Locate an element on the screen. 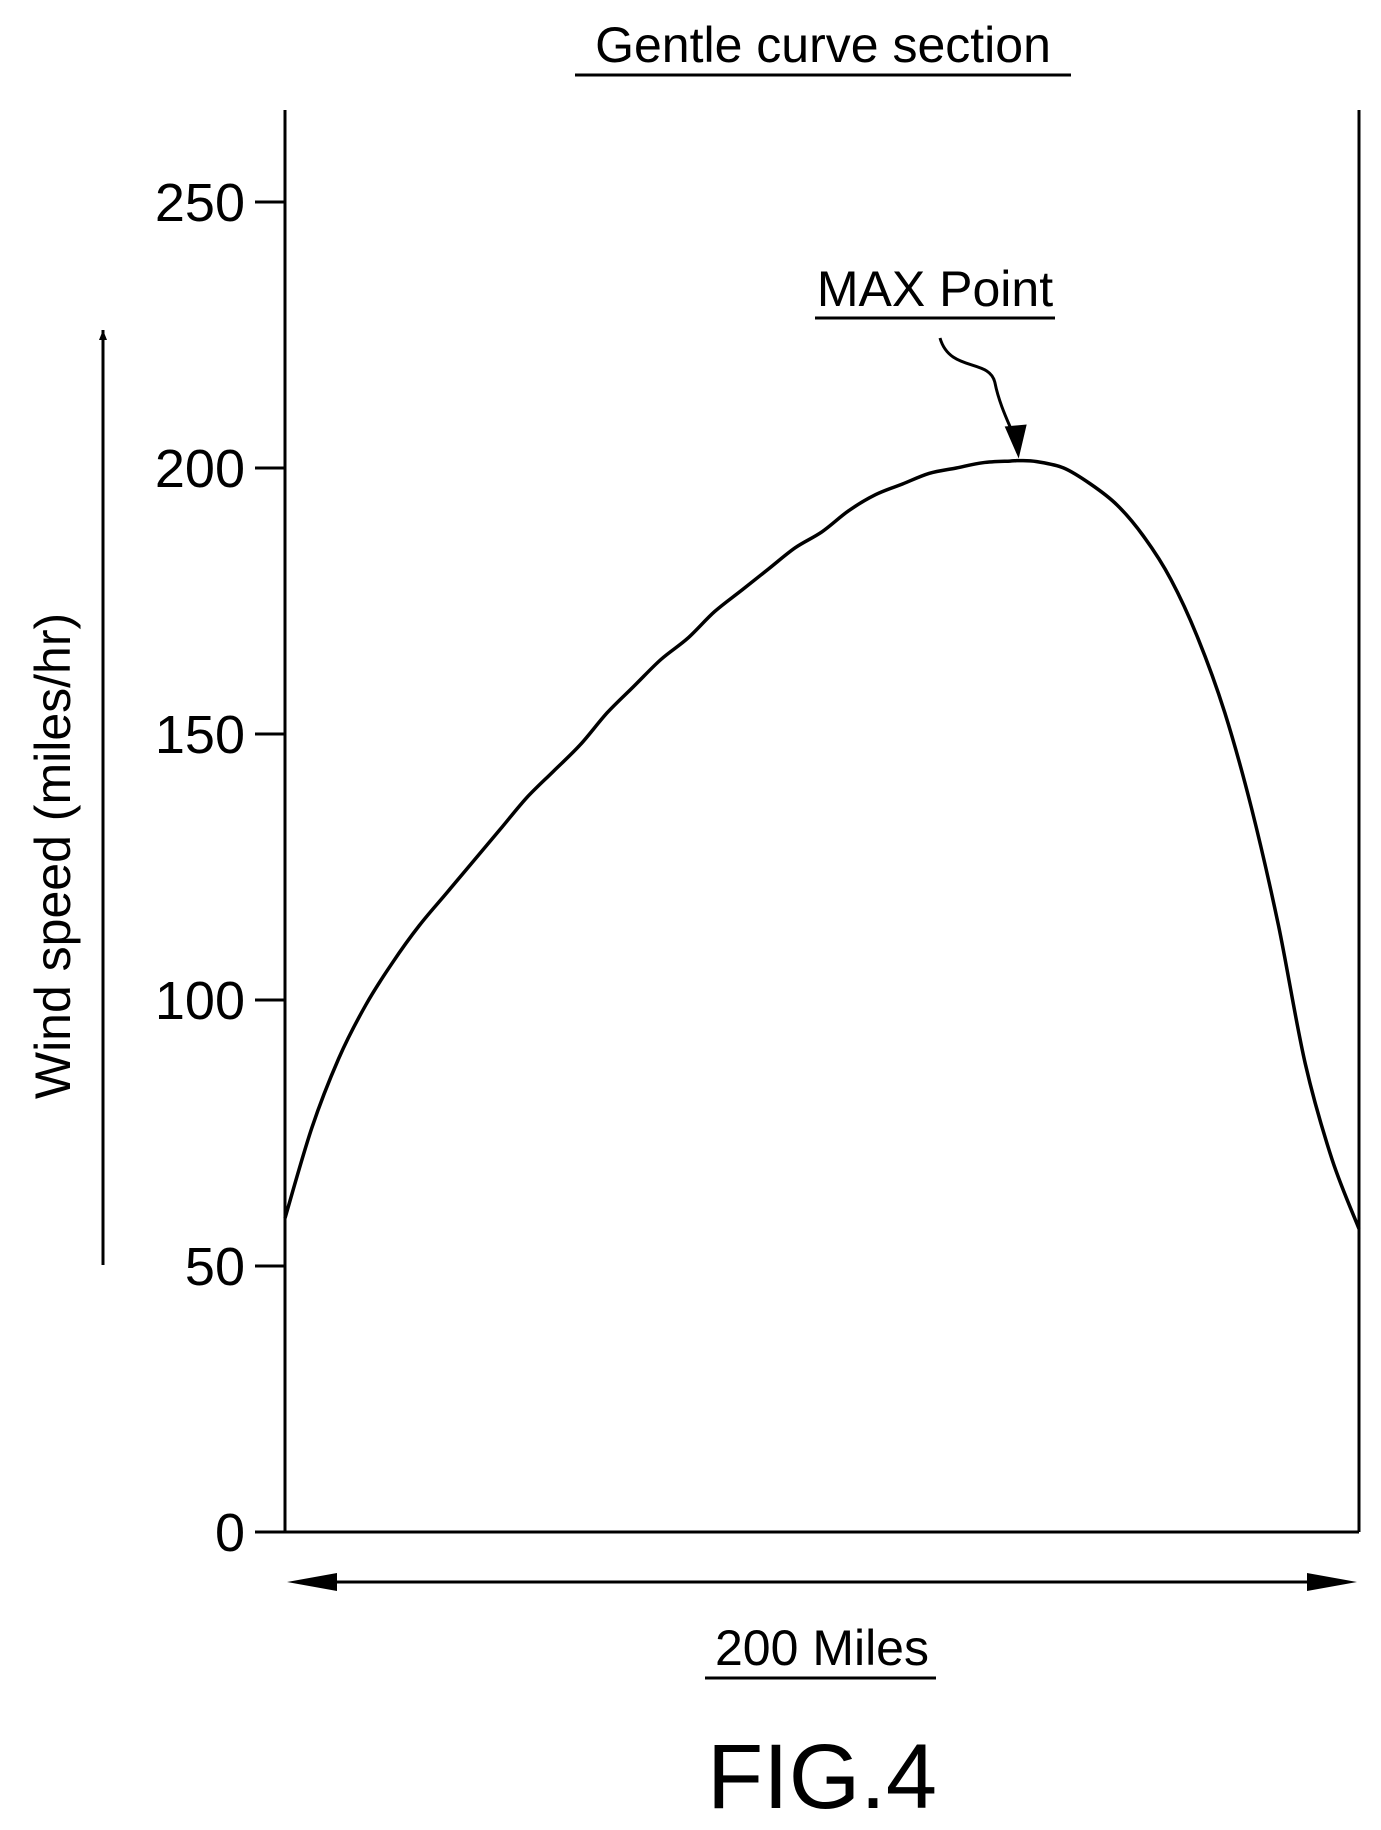 The width and height of the screenshot is (1381, 1830). y-tick-label: 0 is located at coordinates (230, 1533).